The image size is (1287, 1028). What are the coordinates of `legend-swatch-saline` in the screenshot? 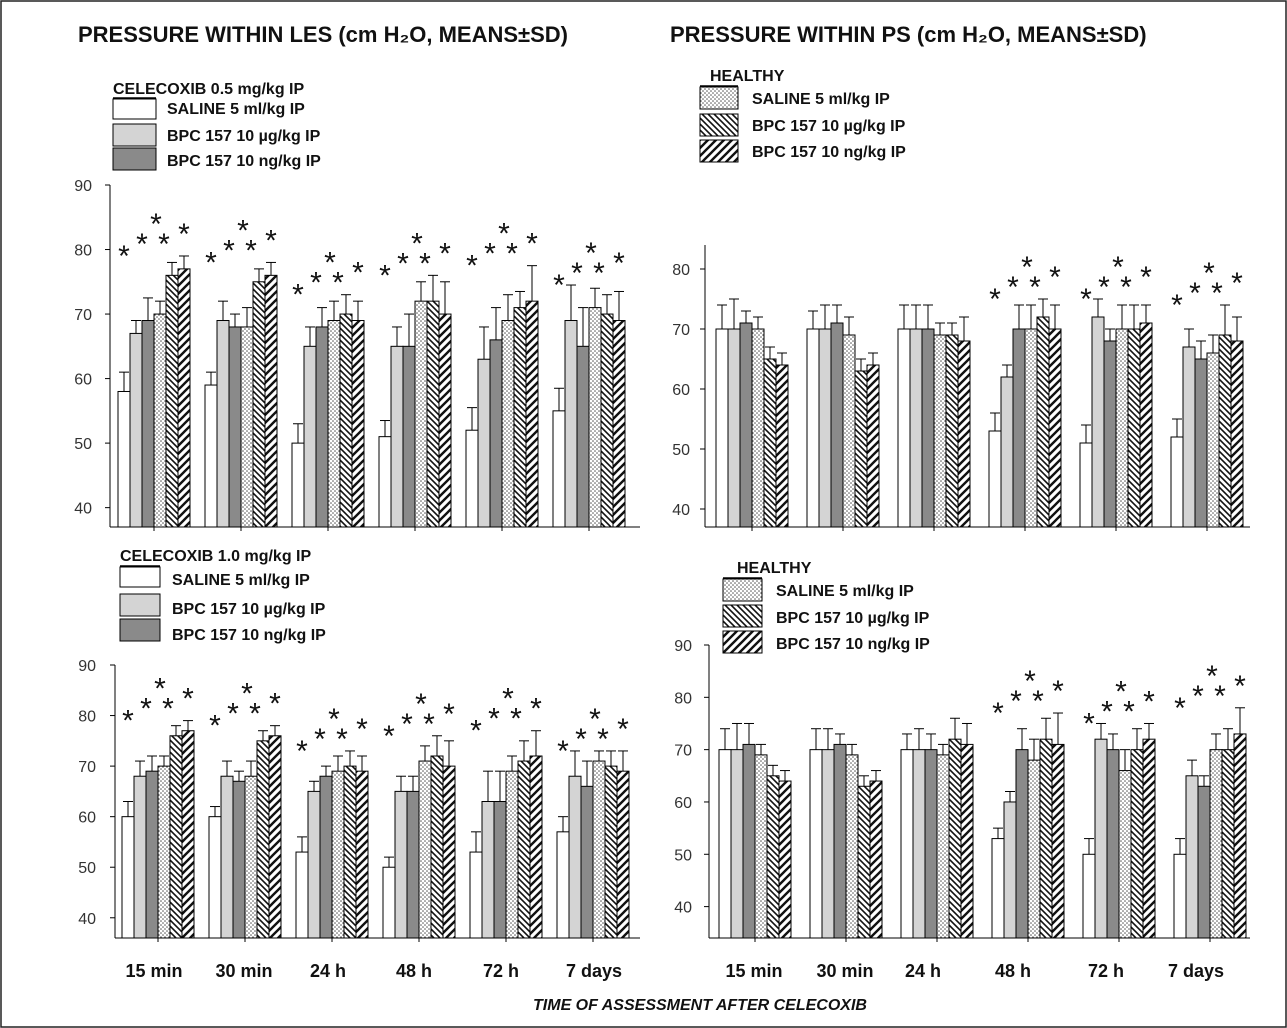 It's located at (134, 109).